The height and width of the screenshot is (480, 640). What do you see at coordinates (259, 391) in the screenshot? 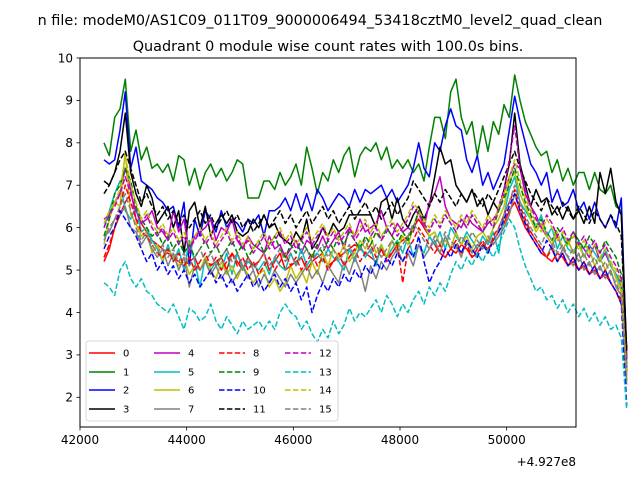
I see `legend-label-10: 10` at bounding box center [259, 391].